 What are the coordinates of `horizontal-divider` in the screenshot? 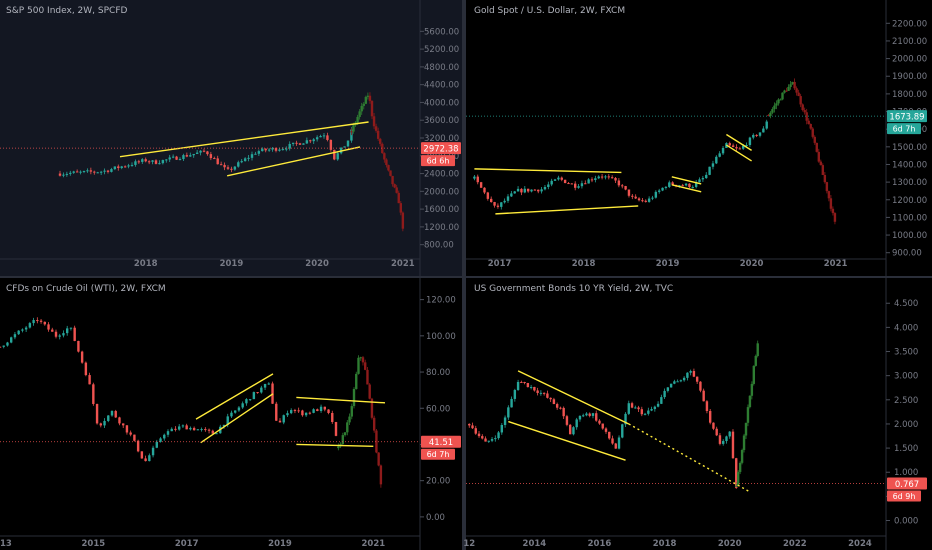 It's located at (466, 277).